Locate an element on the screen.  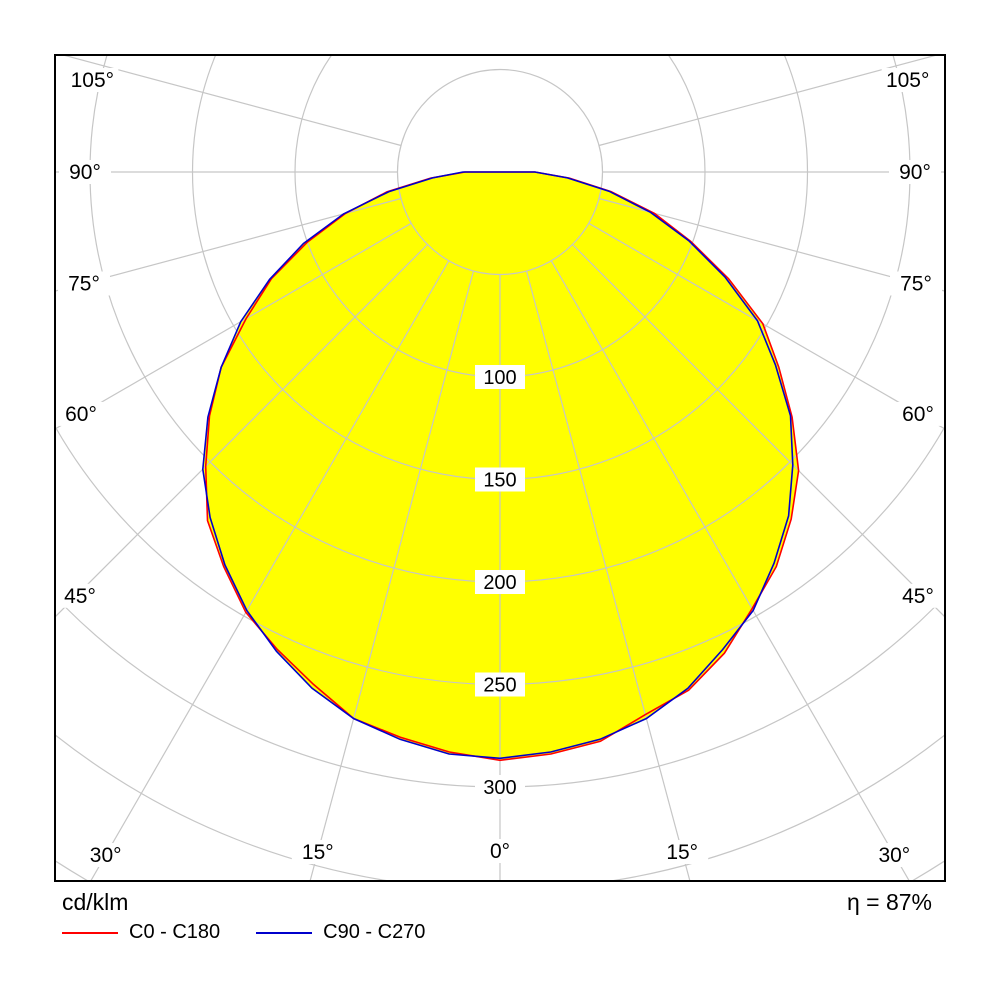
svg-text: 200 is located at coordinates (499, 583).